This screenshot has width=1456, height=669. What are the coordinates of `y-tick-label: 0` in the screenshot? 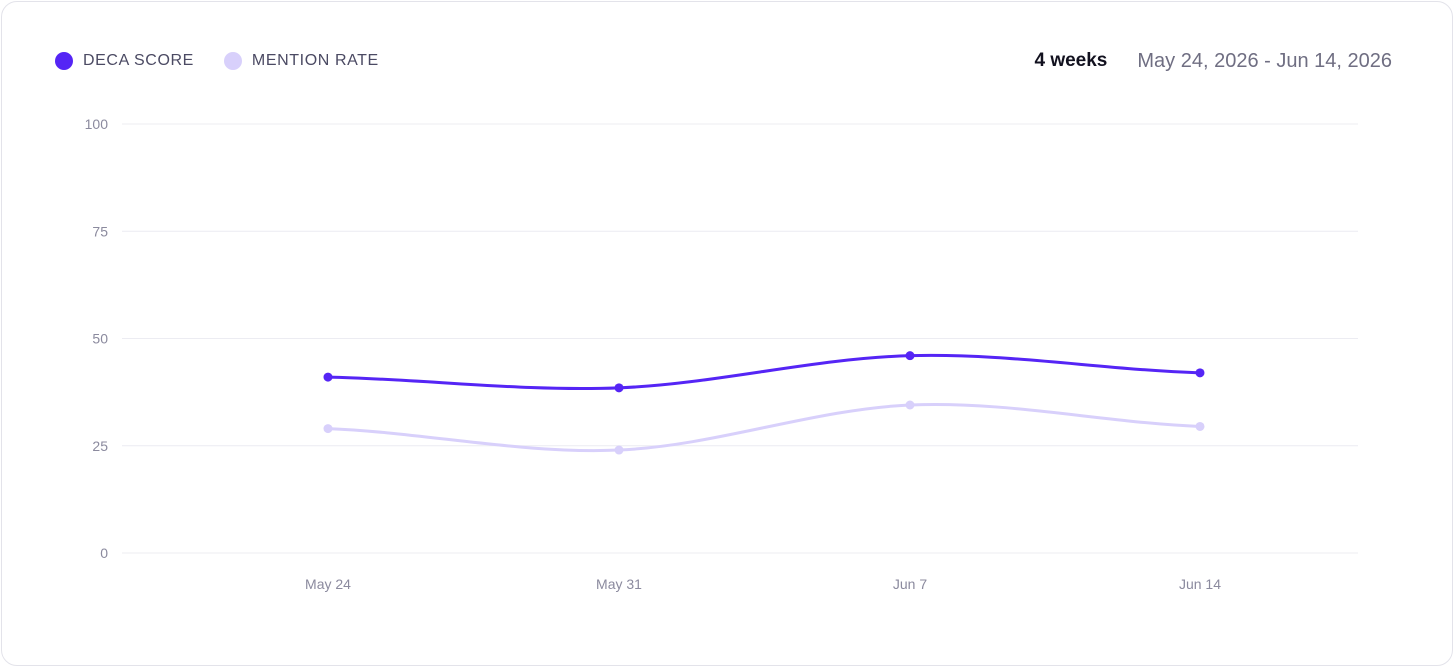 It's located at (104, 553).